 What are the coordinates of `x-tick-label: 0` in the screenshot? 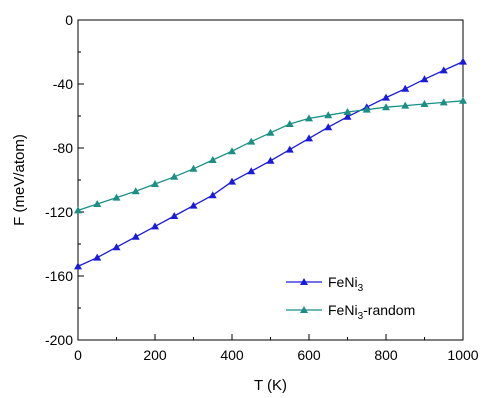 It's located at (78, 355).